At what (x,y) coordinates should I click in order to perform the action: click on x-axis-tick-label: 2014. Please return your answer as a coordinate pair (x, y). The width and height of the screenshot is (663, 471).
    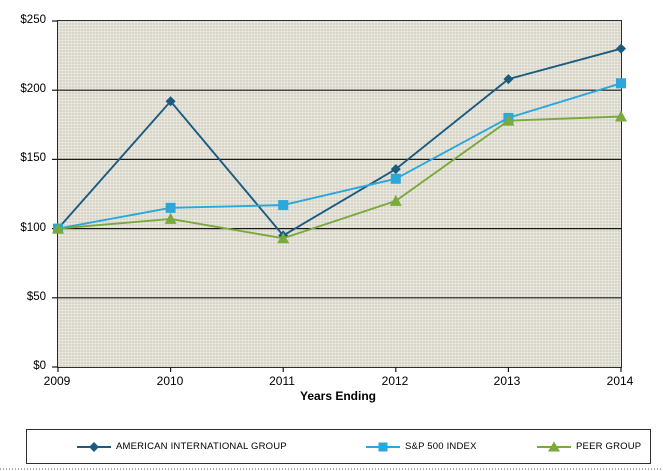
    Looking at the image, I should click on (620, 381).